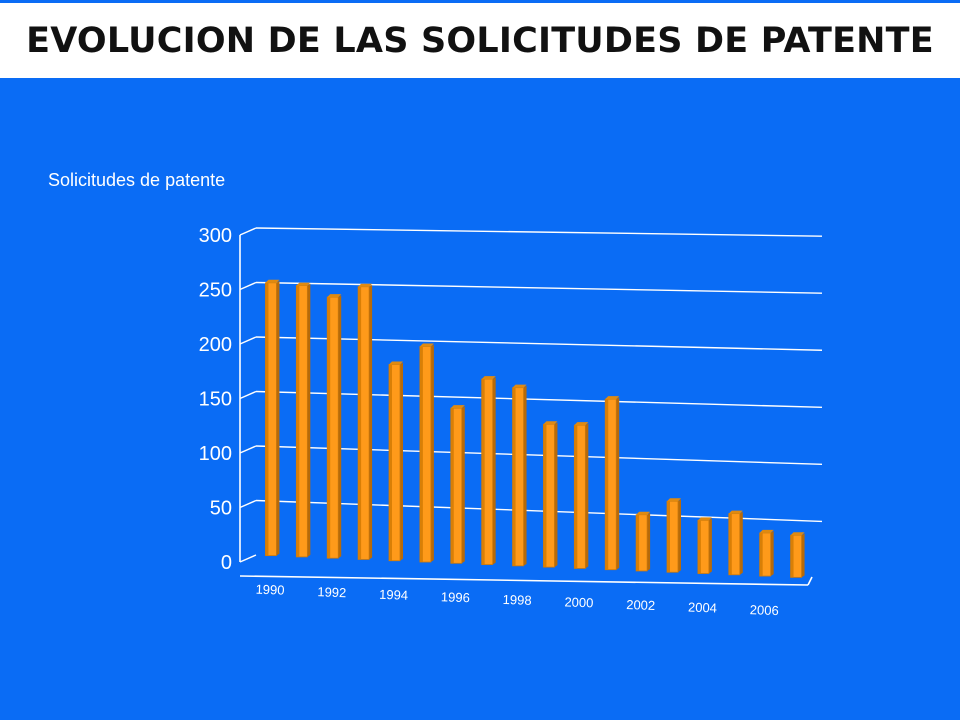 This screenshot has height=720, width=960. What do you see at coordinates (524, 580) in the screenshot?
I see `x-axis-line` at bounding box center [524, 580].